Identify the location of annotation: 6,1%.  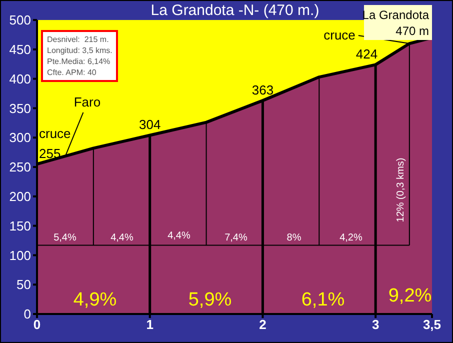
(323, 300).